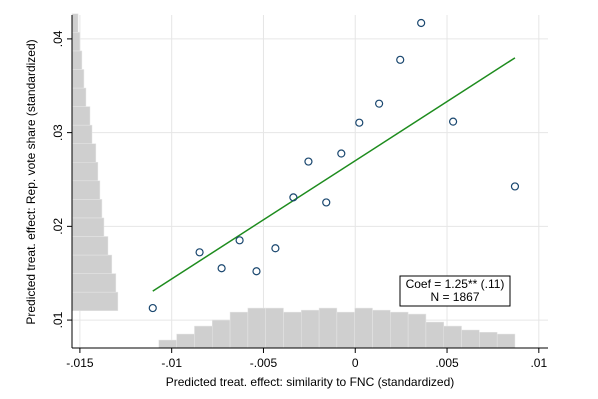 This screenshot has height=399, width=598. What do you see at coordinates (355, 363) in the screenshot?
I see `x-tick-label: 0` at bounding box center [355, 363].